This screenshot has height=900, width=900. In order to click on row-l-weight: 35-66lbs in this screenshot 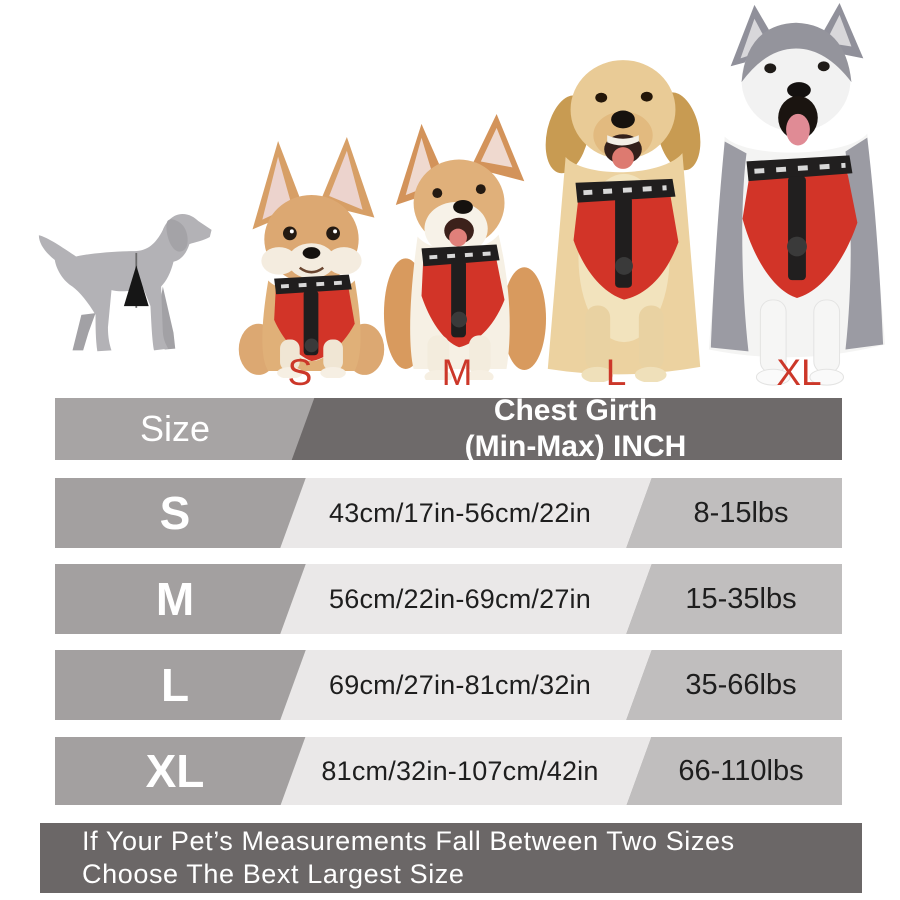, I will do `click(741, 684)`.